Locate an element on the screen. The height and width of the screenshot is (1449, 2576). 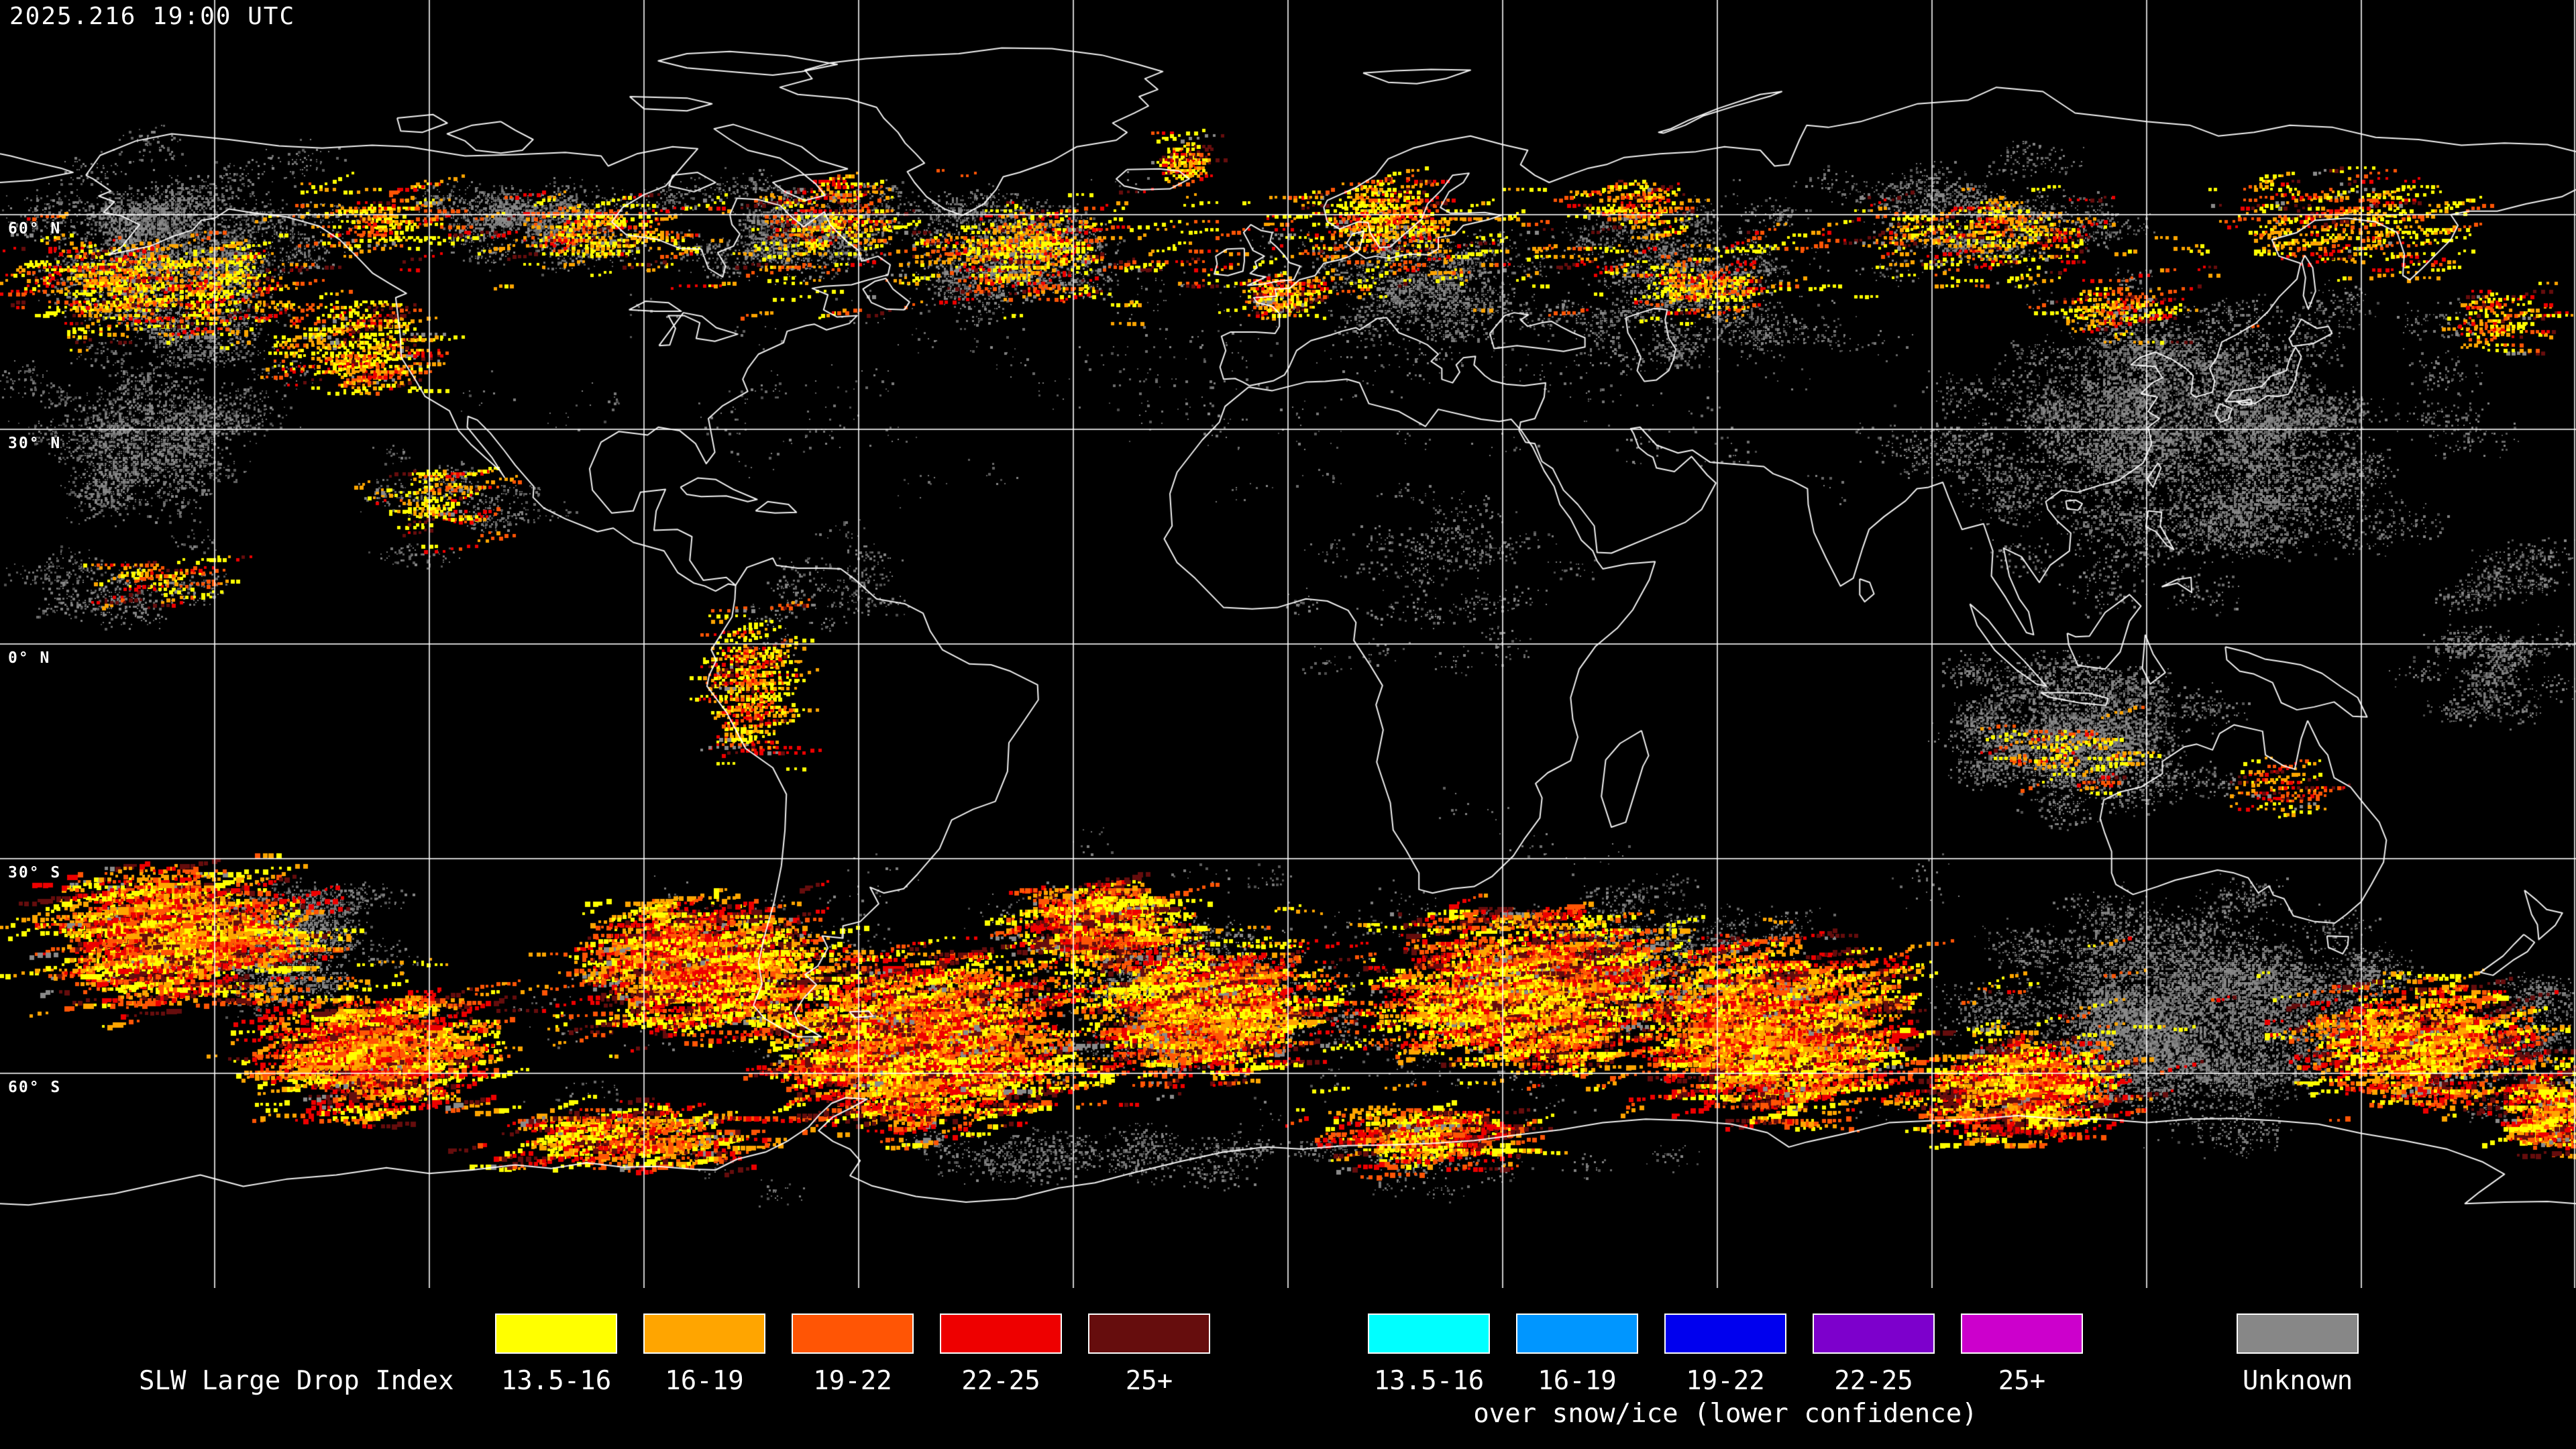
legend-swatch-standard-13.5-16 is located at coordinates (556, 1333).